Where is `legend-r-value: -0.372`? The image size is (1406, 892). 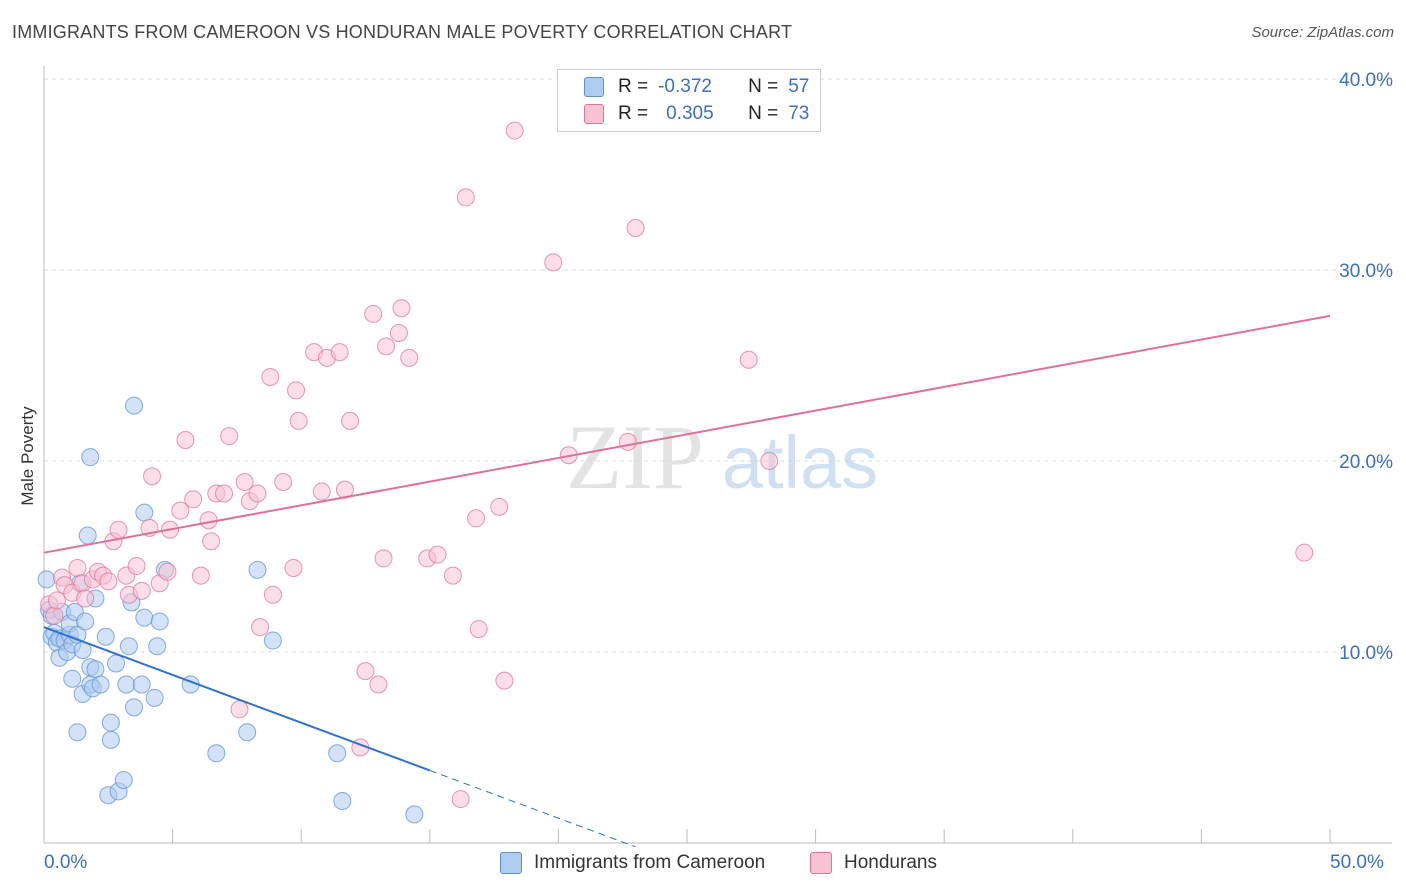
legend-r-value: -0.372 is located at coordinates (685, 86).